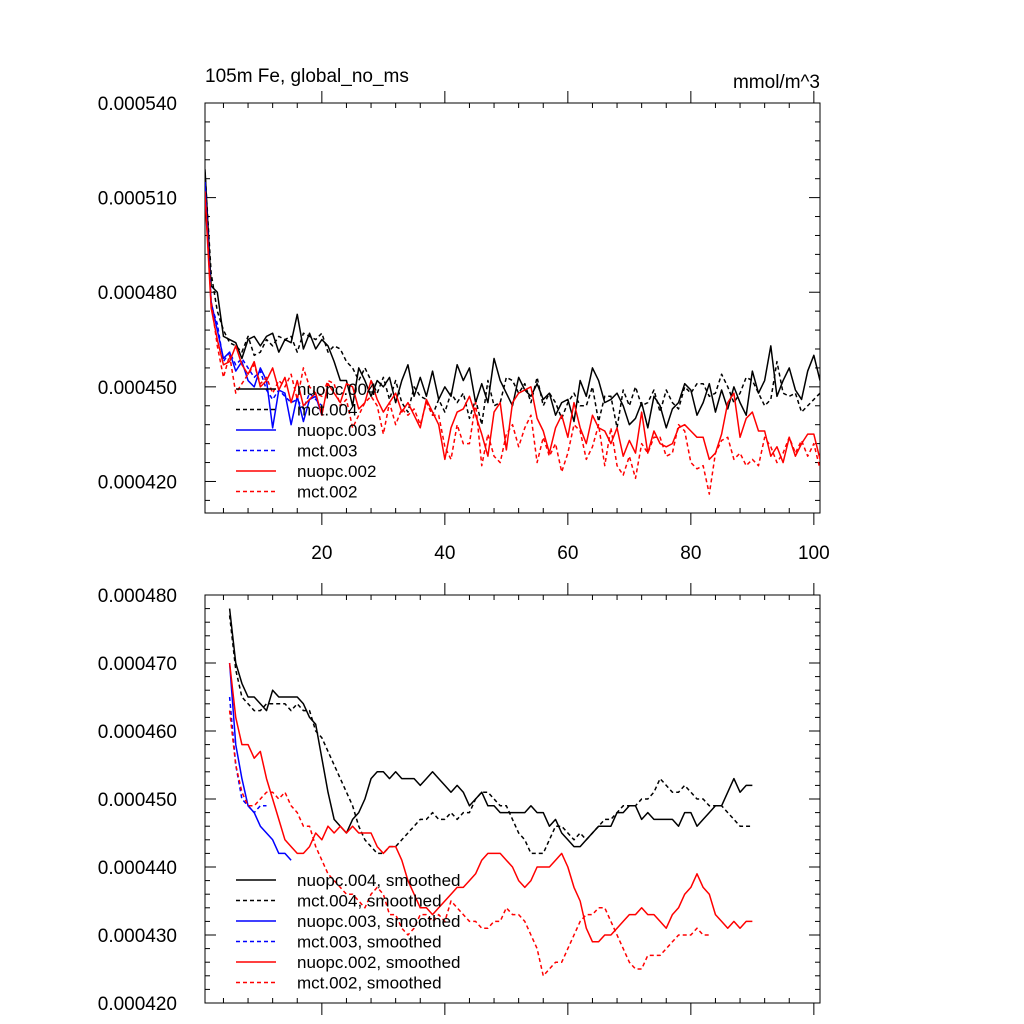 This screenshot has height=1024, width=1024. I want to click on y-tick-label: 0.000510, so click(137, 199).